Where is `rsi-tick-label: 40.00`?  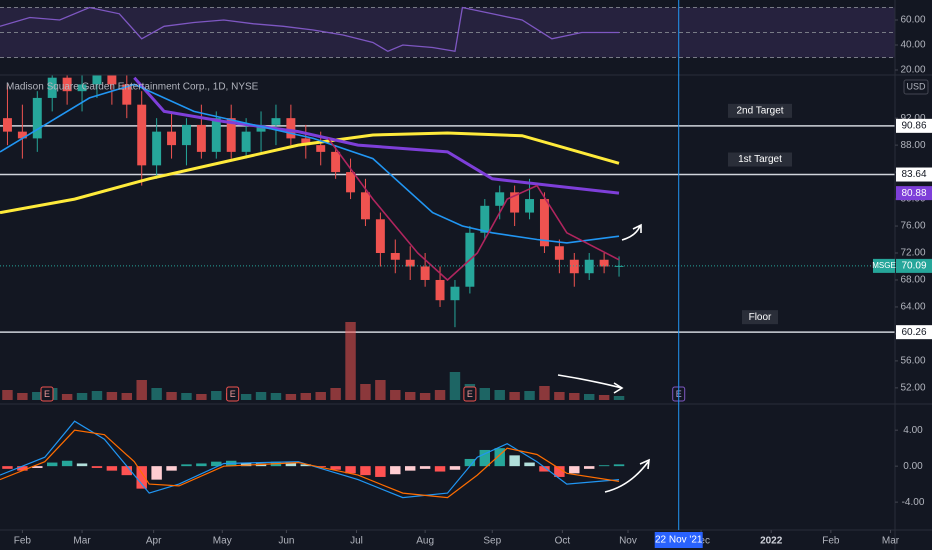
rsi-tick-label: 40.00 is located at coordinates (912, 45).